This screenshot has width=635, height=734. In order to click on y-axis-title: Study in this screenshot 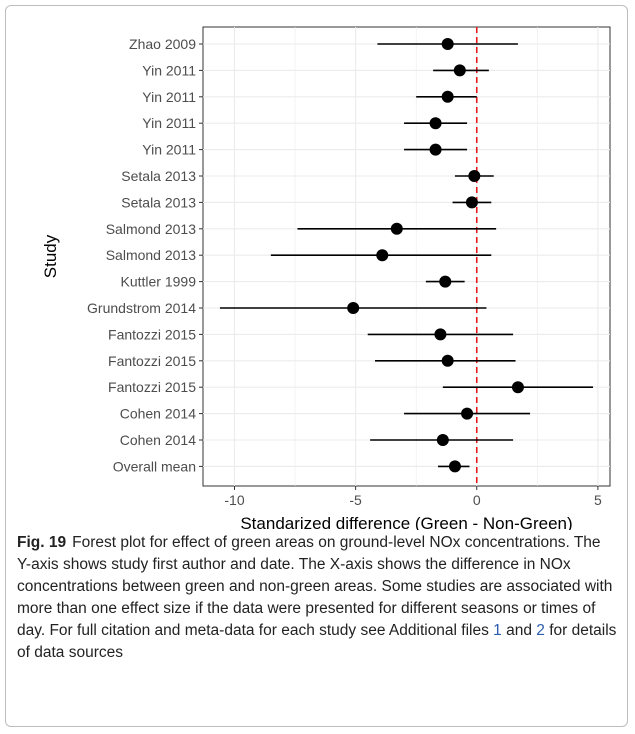, I will do `click(50, 256)`.